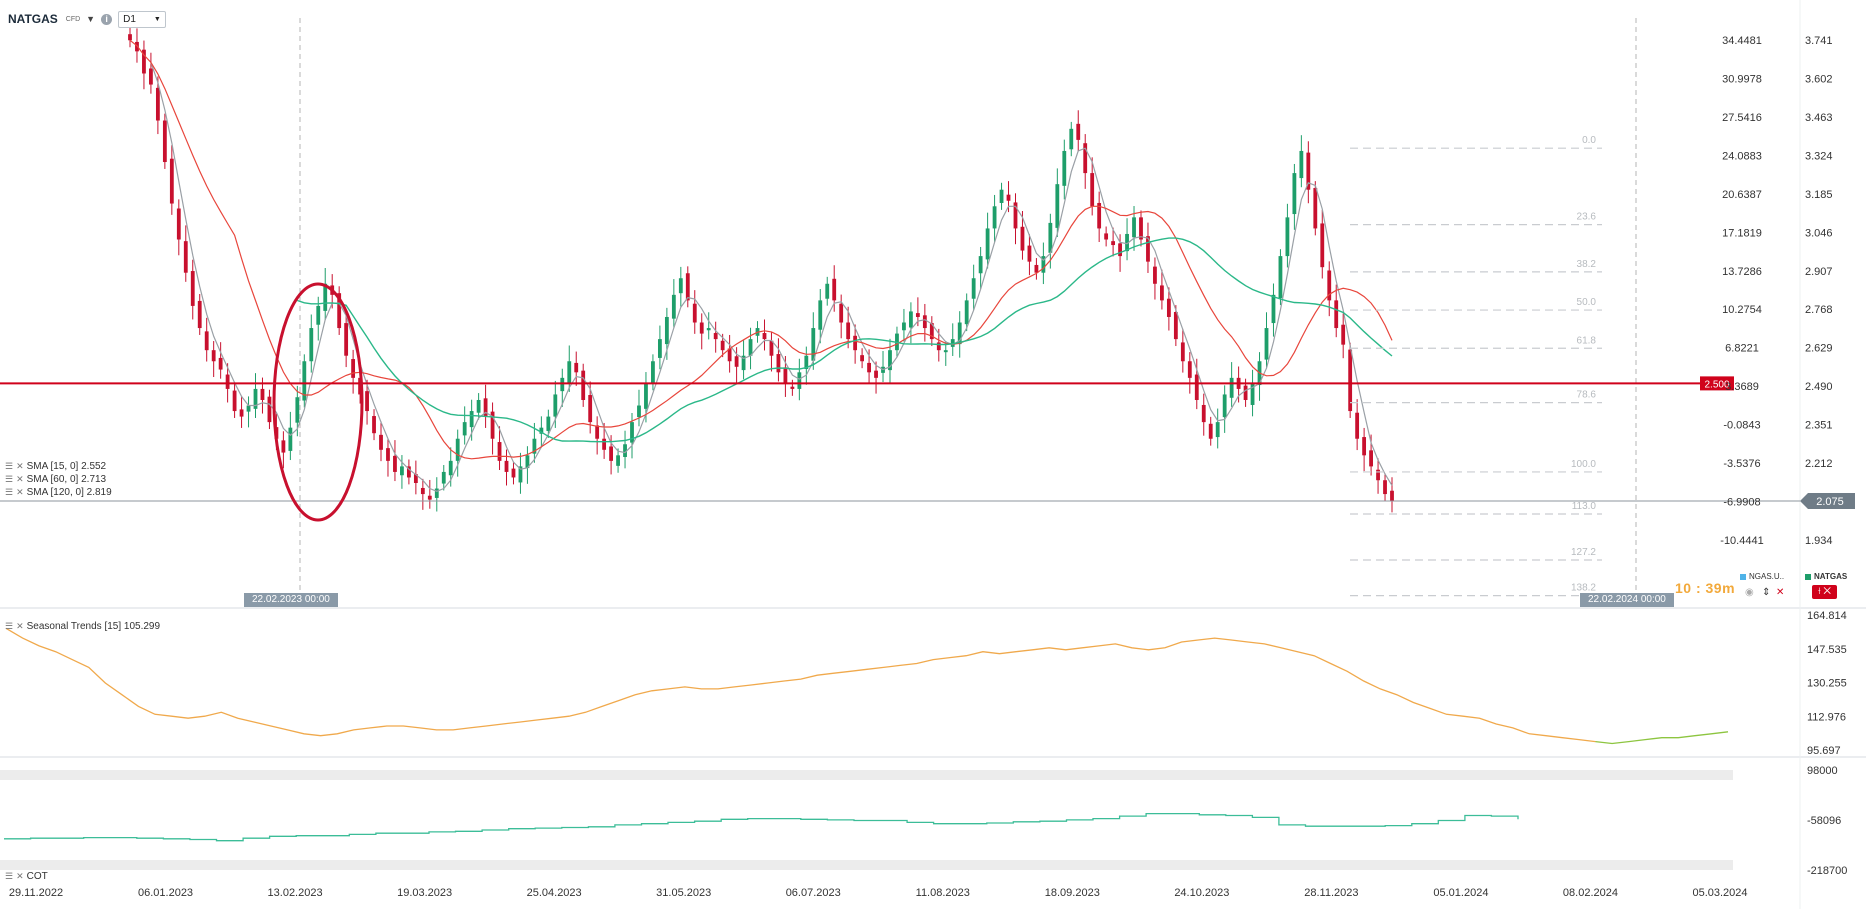 The image size is (1866, 909). What do you see at coordinates (91, 19) in the screenshot?
I see `symbol-dropdown-icon: ▼` at bounding box center [91, 19].